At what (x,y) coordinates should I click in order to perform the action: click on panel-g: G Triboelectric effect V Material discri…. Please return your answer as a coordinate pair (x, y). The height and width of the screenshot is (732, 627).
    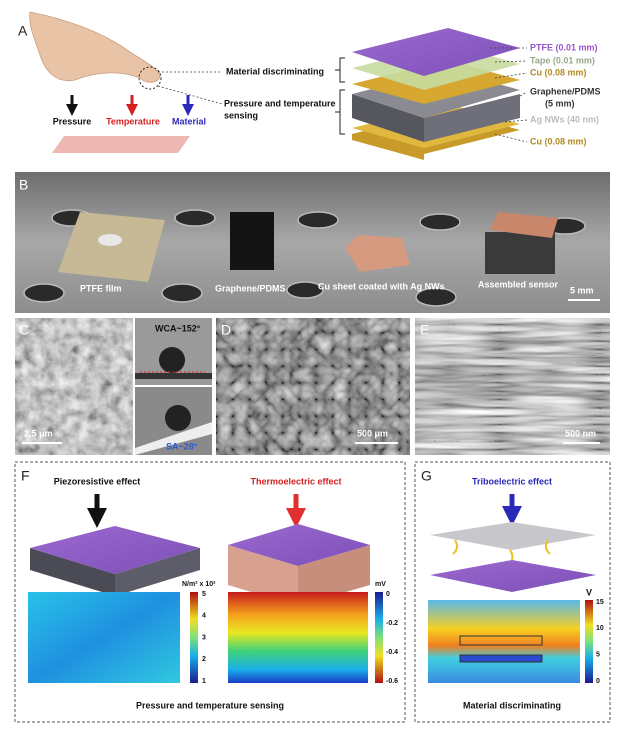
    Looking at the image, I should click on (512, 592).